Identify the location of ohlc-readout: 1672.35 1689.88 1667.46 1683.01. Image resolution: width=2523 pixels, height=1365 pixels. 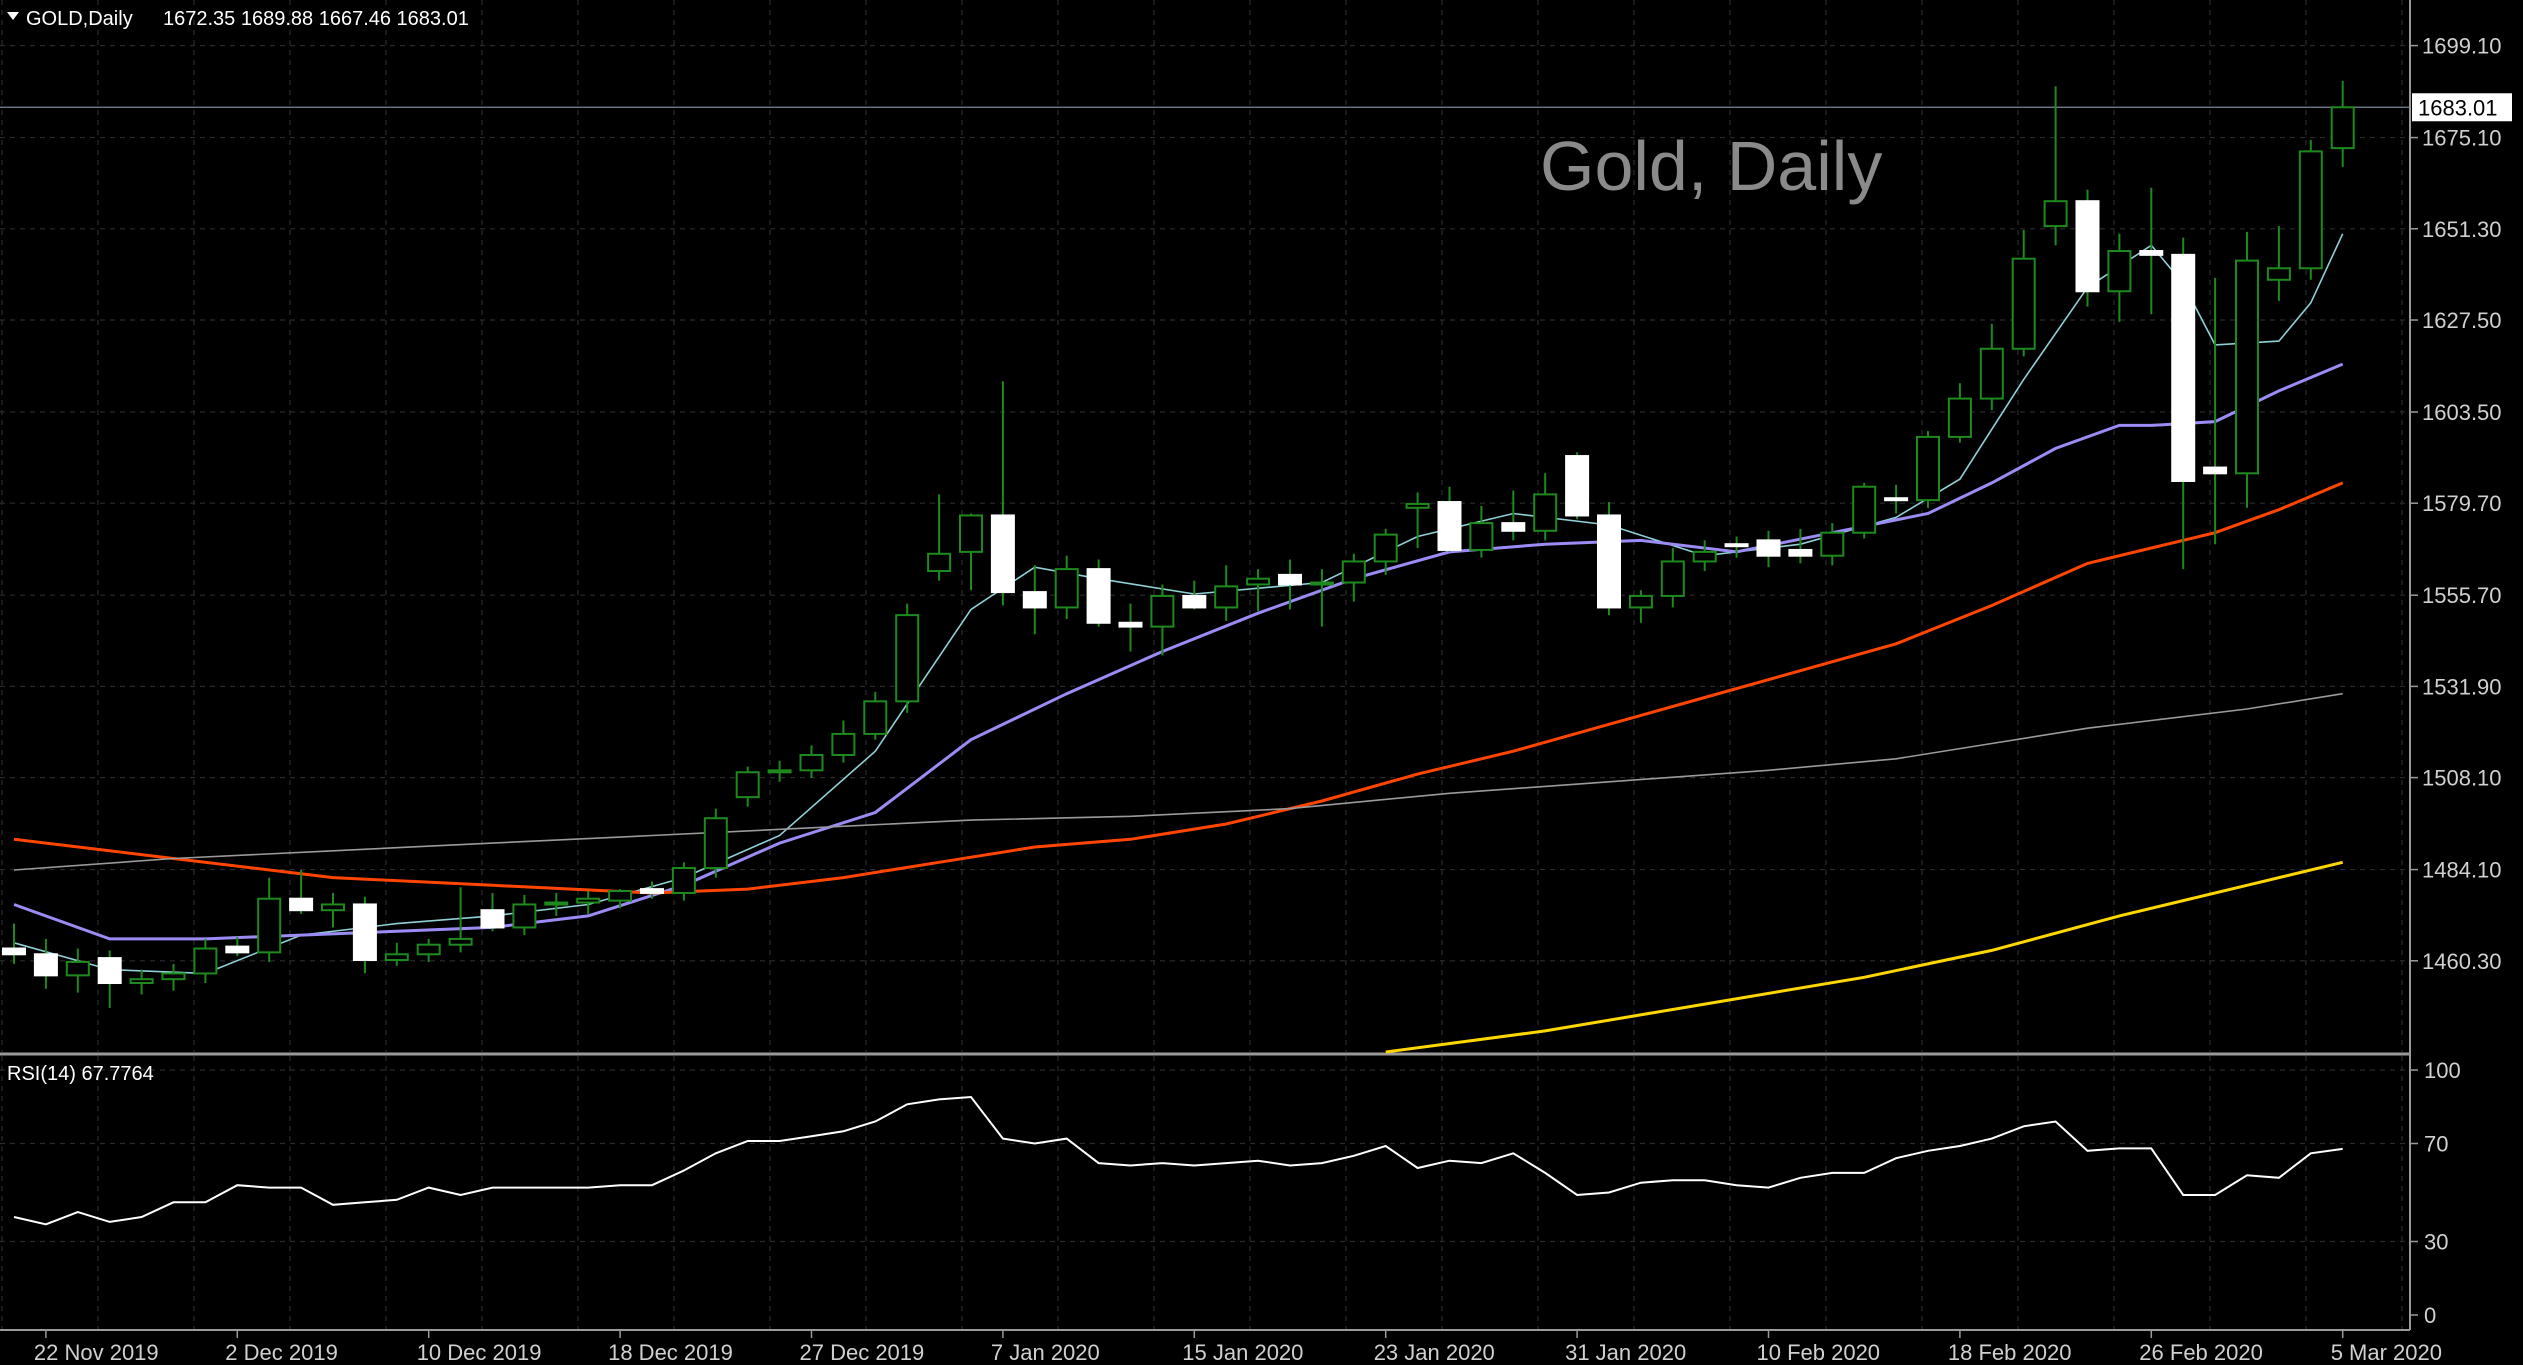
(316, 19).